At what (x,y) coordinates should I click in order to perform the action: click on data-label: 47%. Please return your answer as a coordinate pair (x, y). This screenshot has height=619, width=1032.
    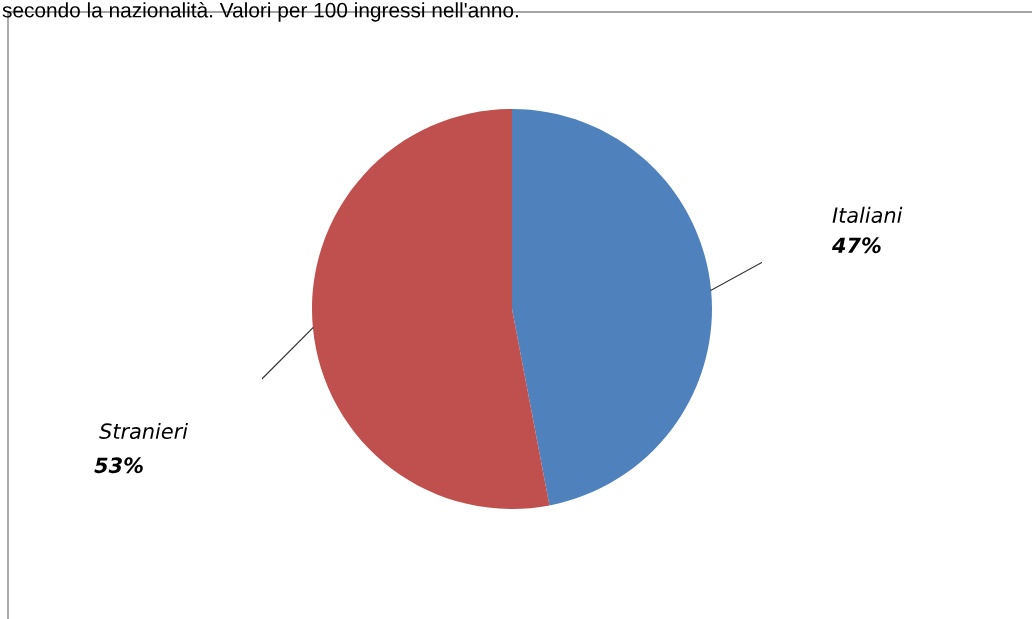
    Looking at the image, I should click on (856, 245).